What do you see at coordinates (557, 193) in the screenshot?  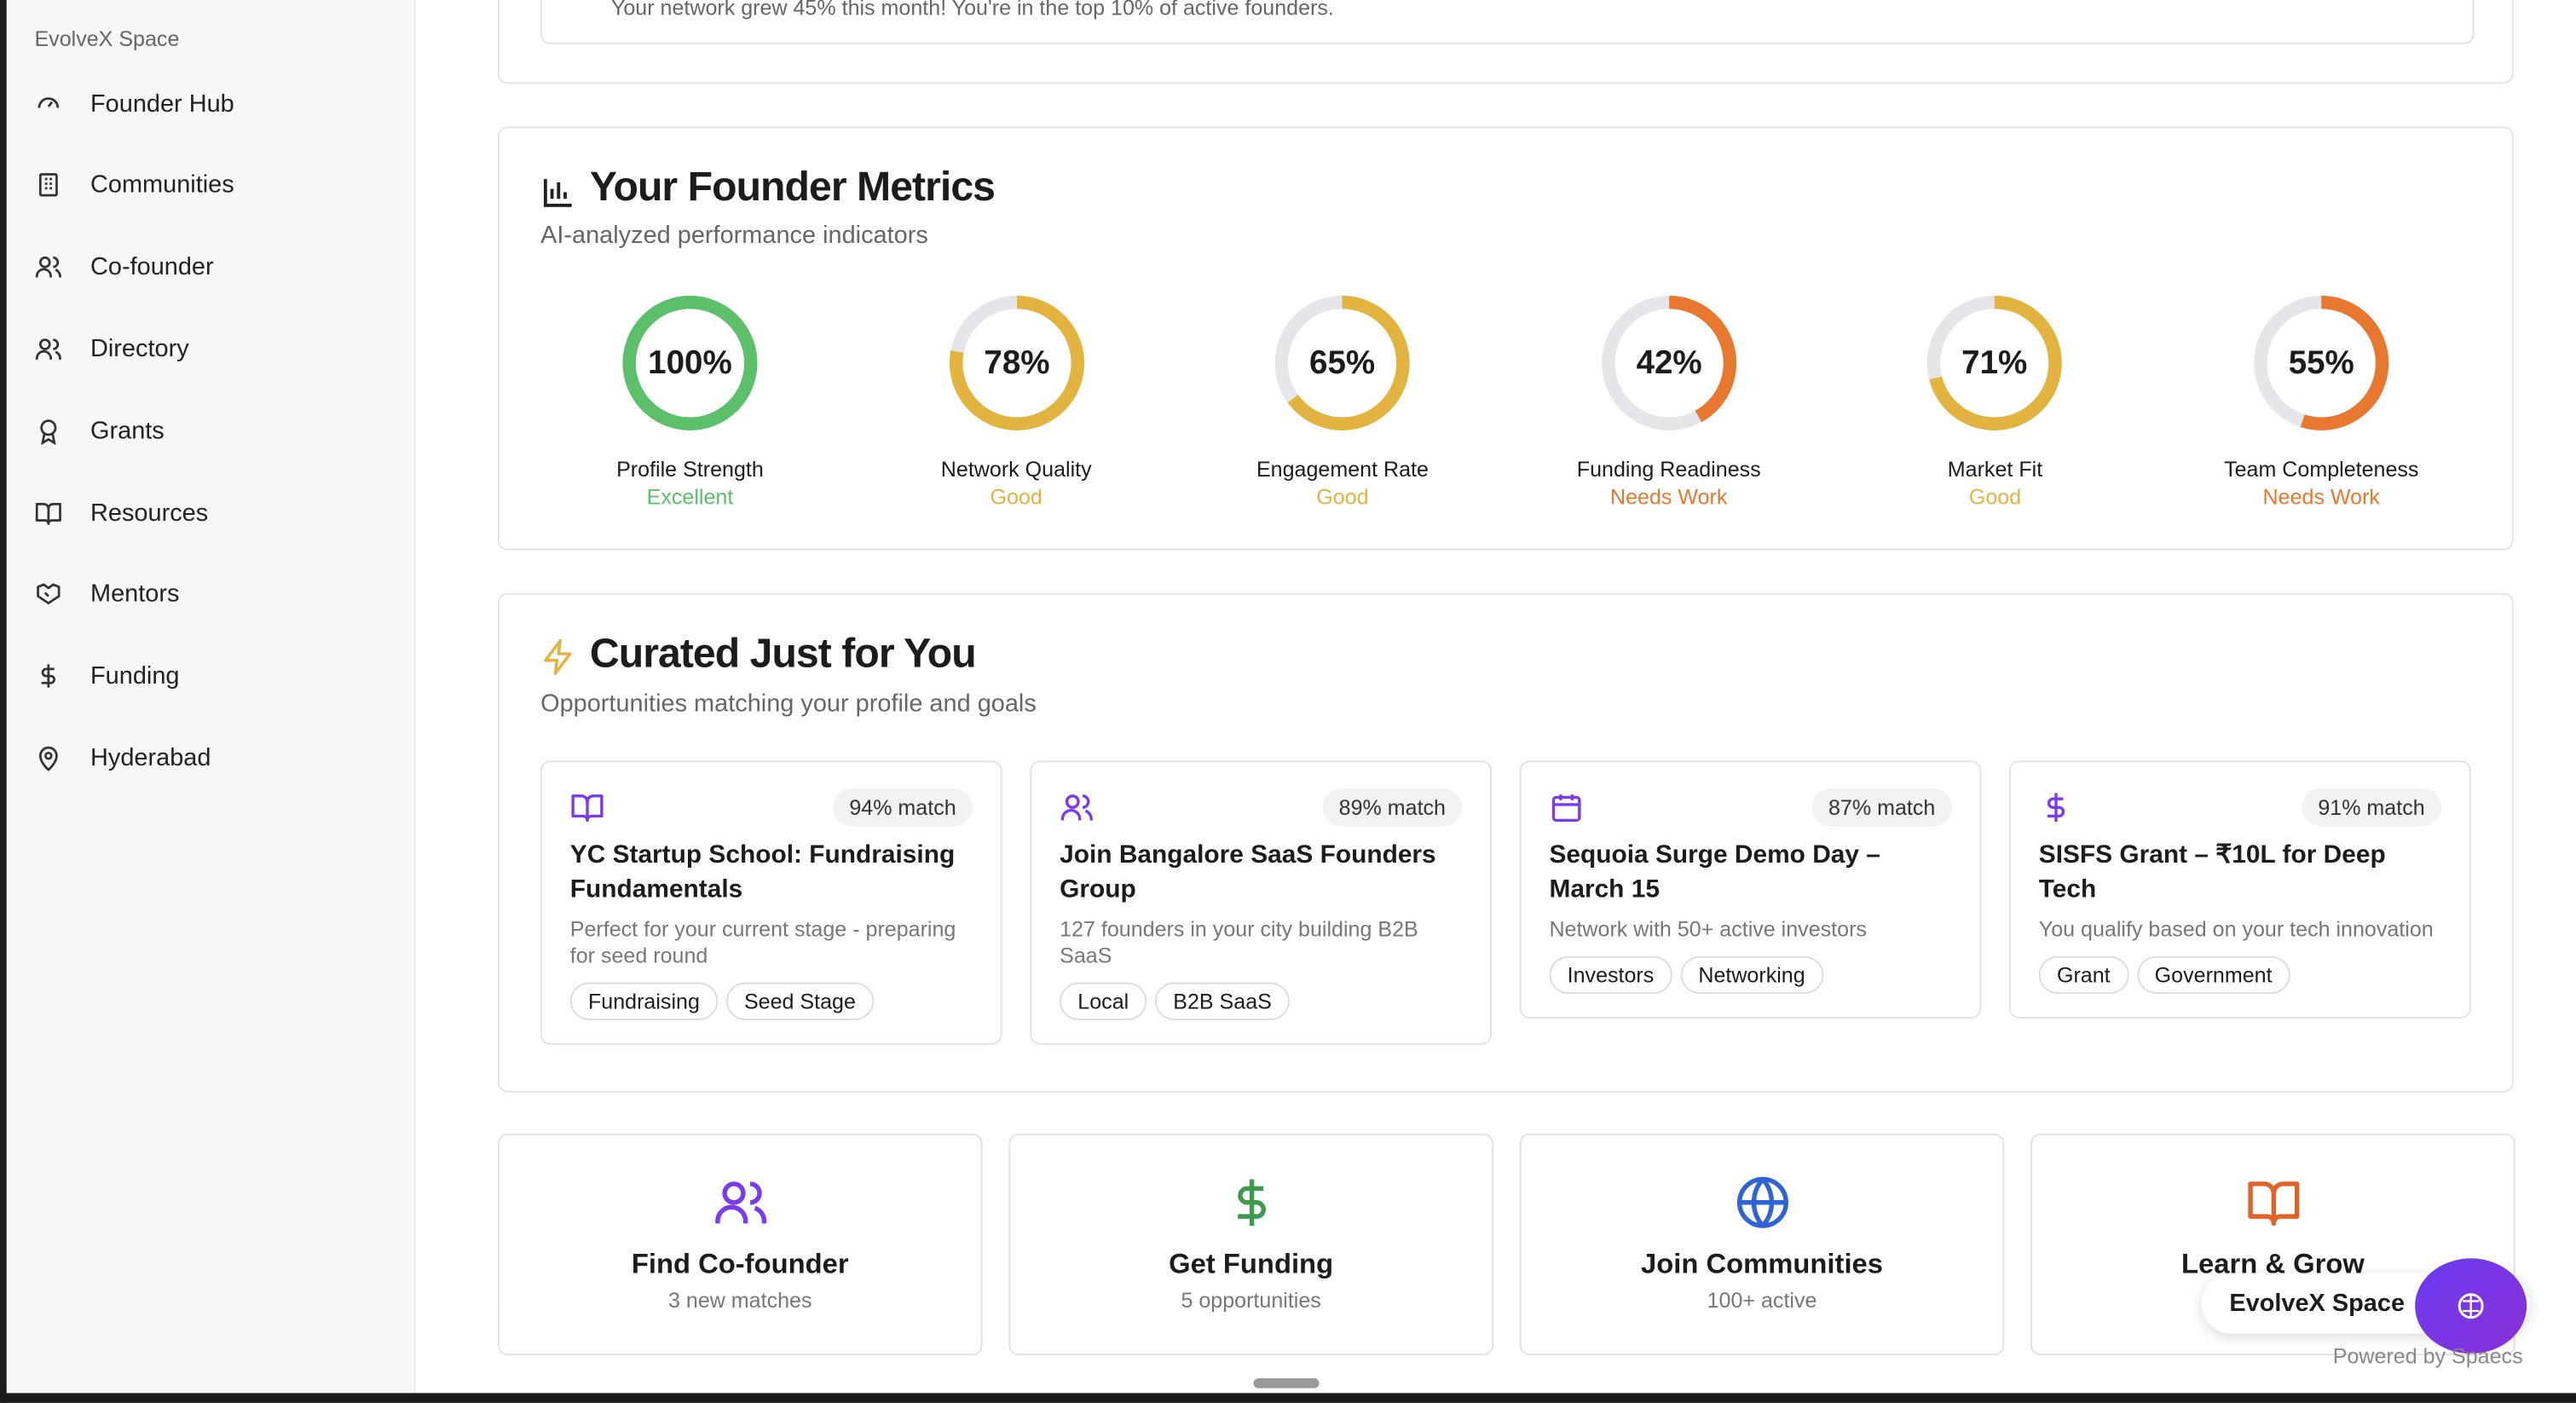 I see `metrics-icon` at bounding box center [557, 193].